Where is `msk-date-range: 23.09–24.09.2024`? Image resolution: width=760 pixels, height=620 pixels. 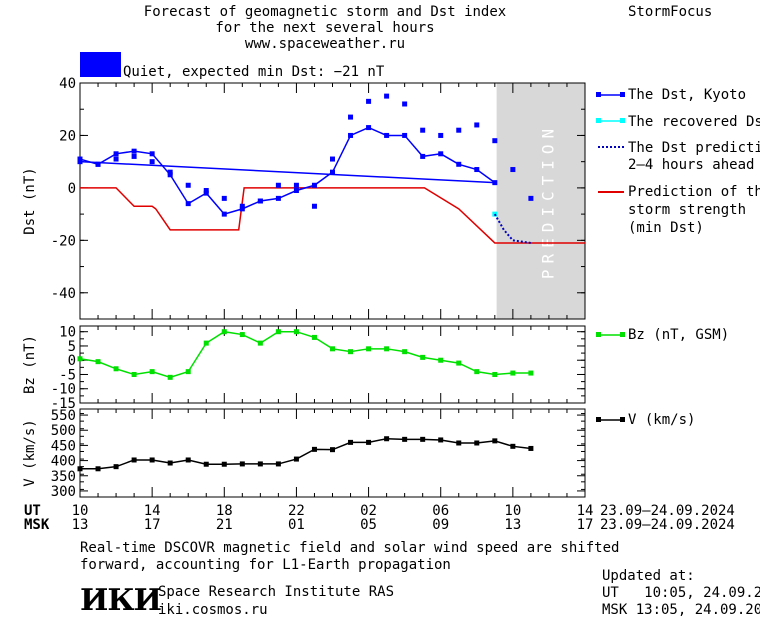
msk-date-range: 23.09–24.09.2024 is located at coordinates (667, 525).